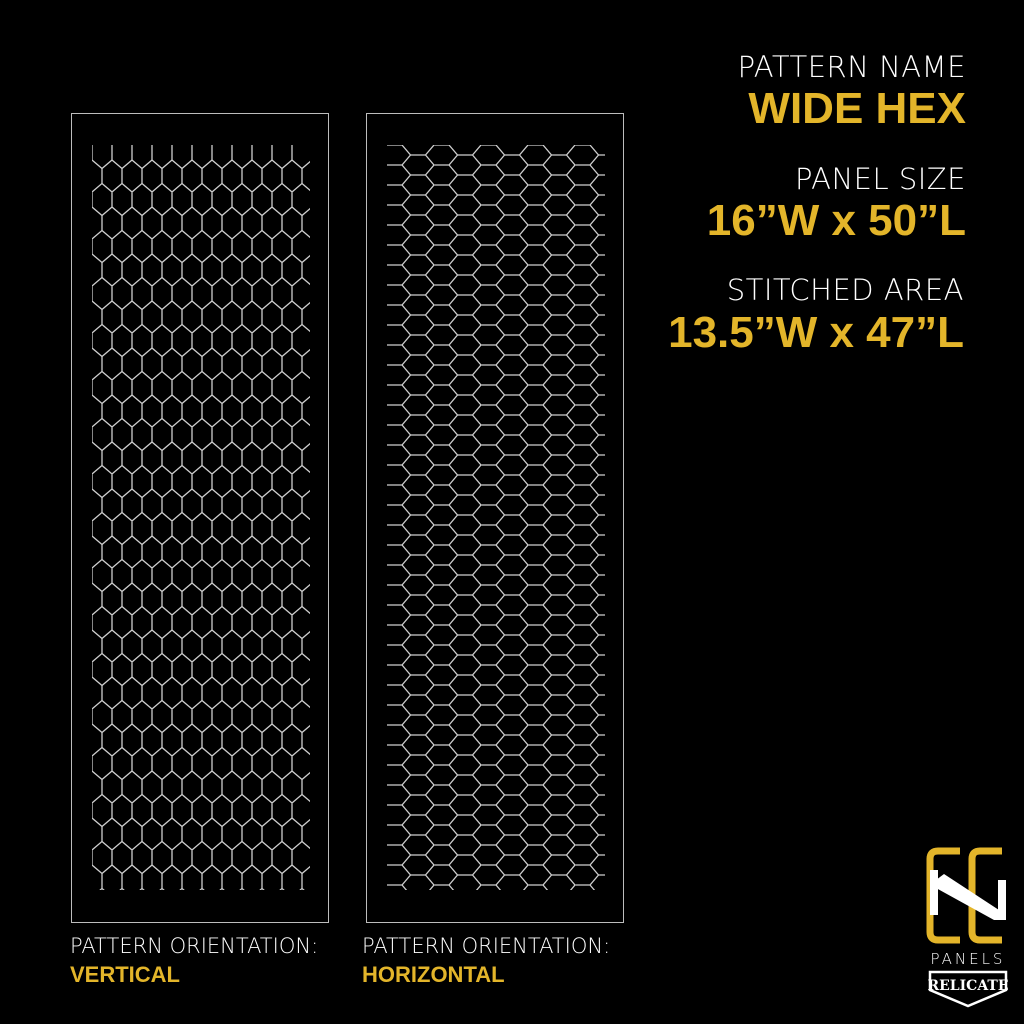 Image resolution: width=1024 pixels, height=1024 pixels. I want to click on stitched-area: 13.5”W x 47”L, so click(816, 332).